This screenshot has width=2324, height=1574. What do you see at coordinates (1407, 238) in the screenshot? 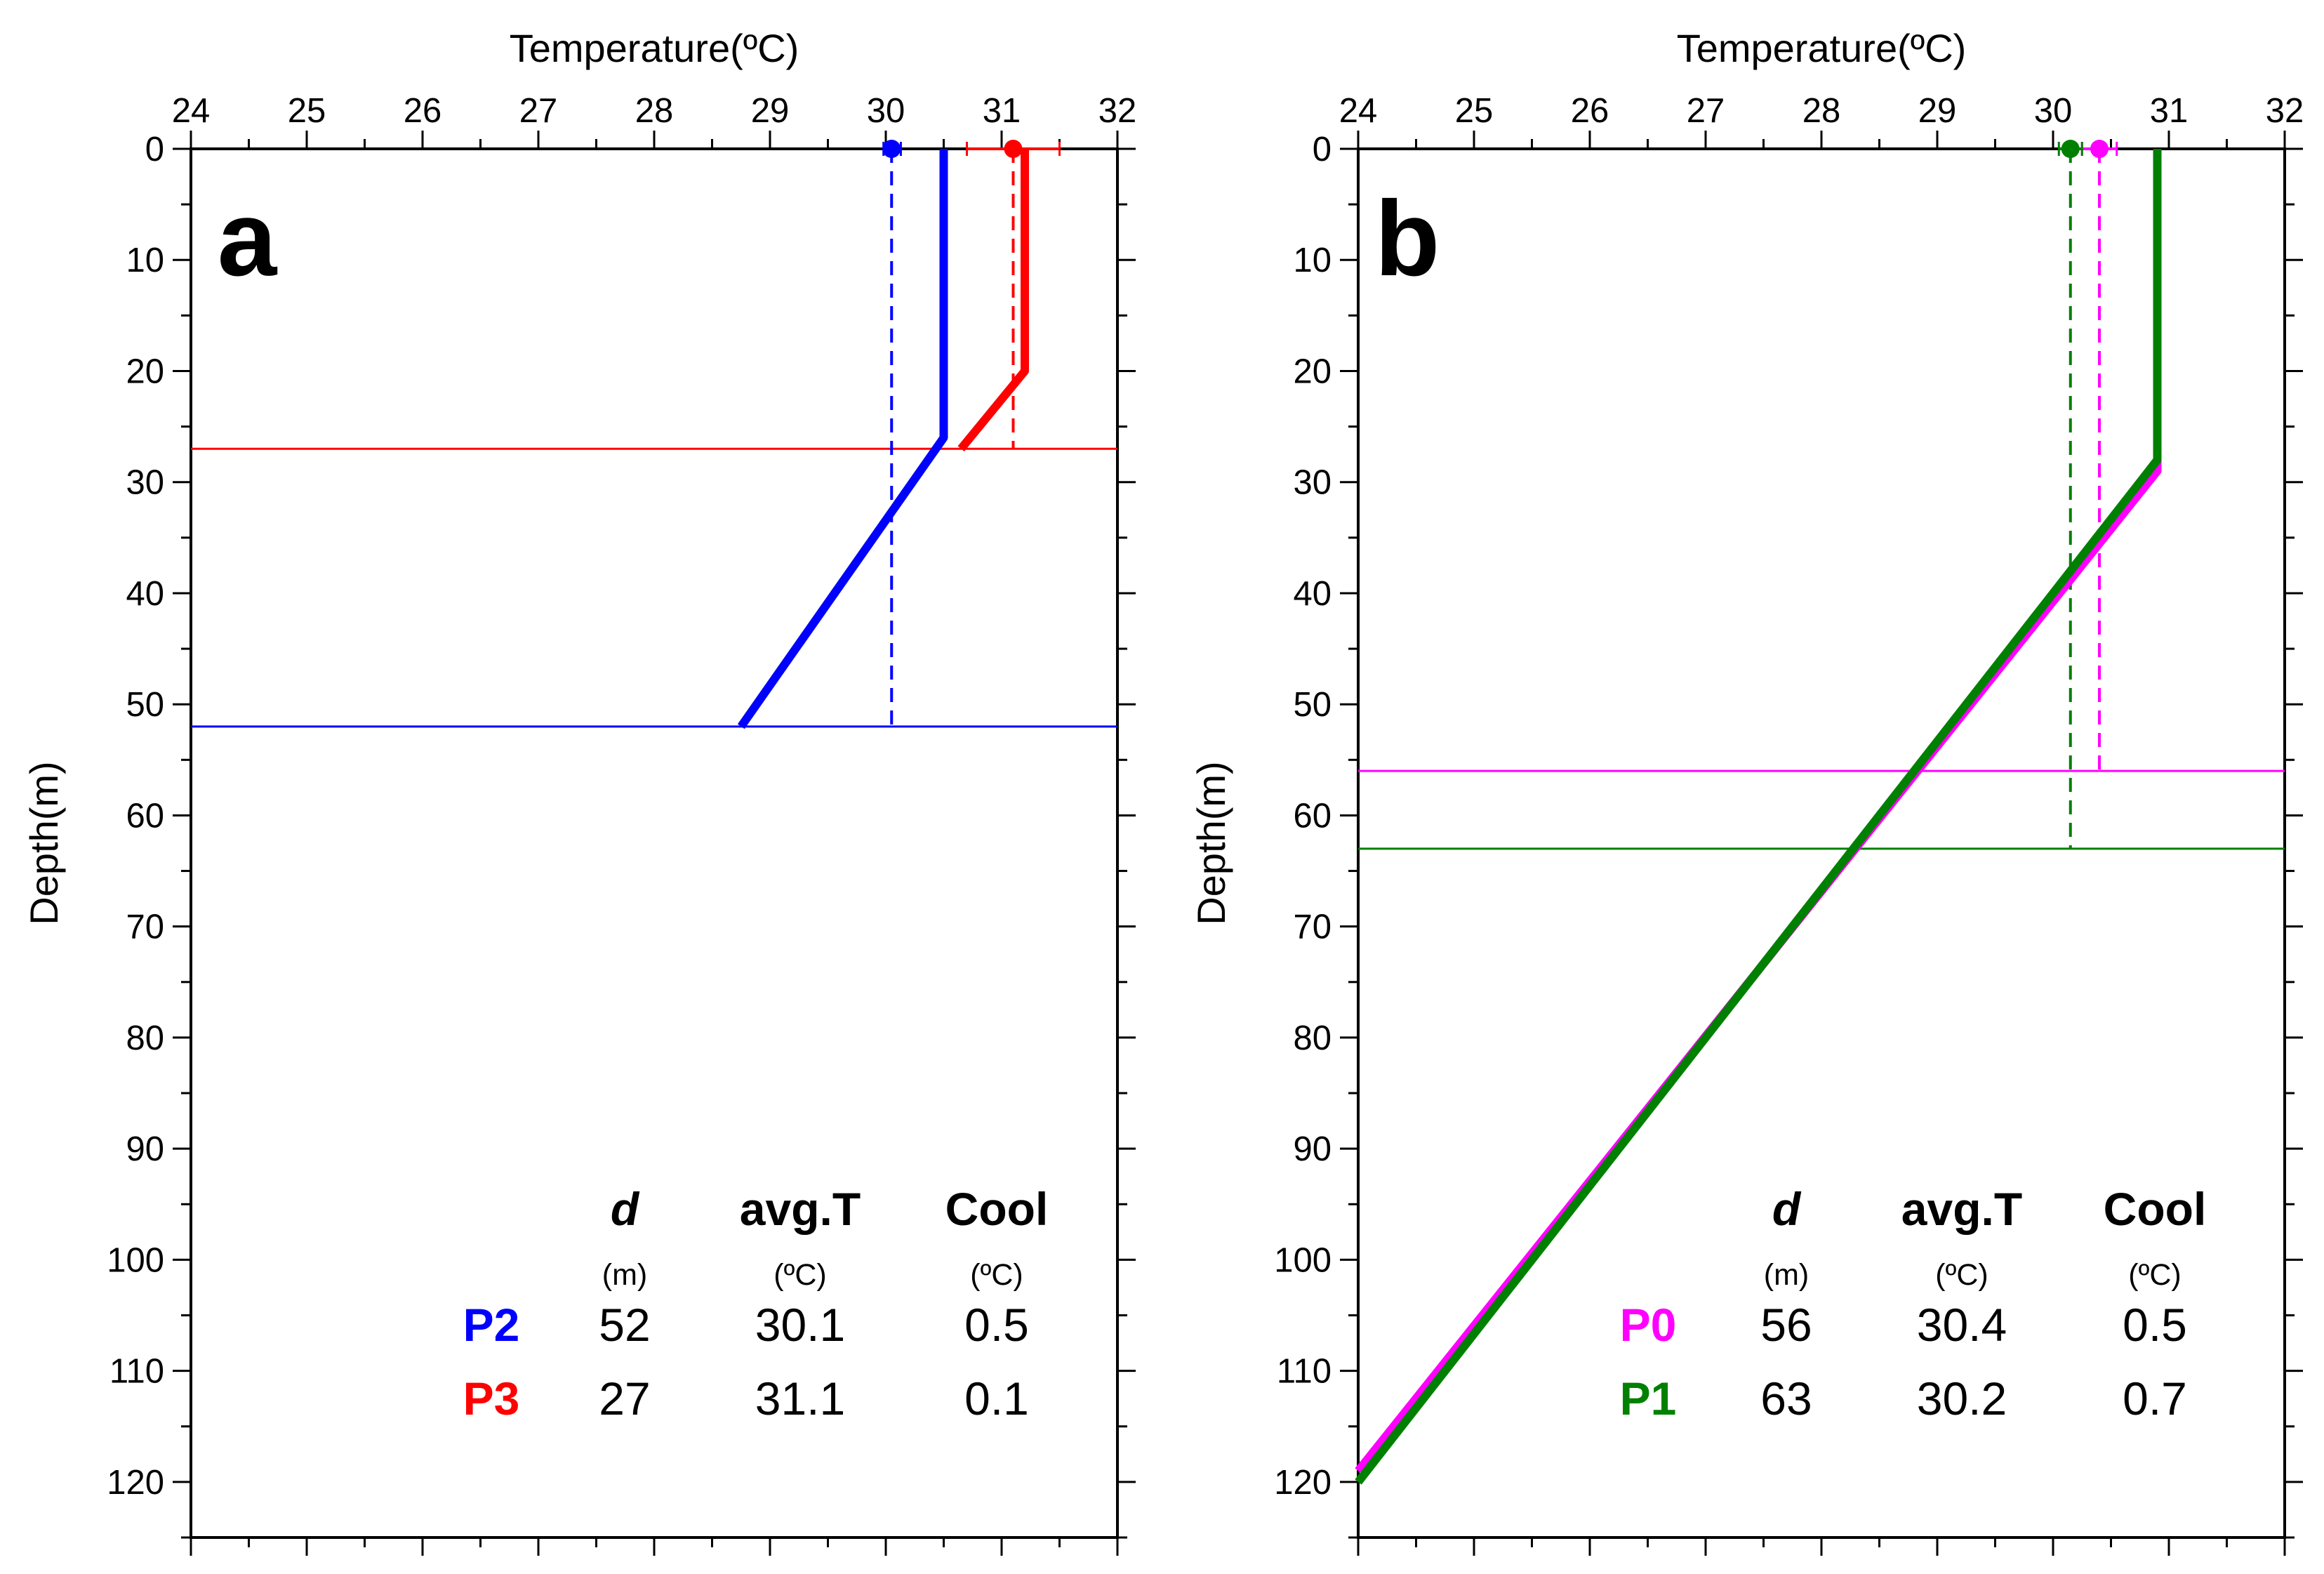
I see `panel-letter: b` at bounding box center [1407, 238].